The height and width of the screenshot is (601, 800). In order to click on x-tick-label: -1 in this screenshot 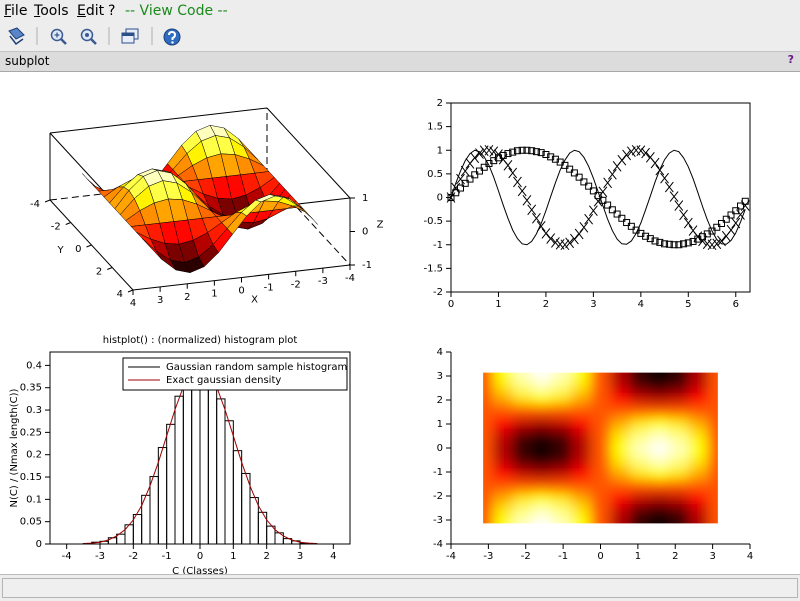, I will do `click(167, 556)`.